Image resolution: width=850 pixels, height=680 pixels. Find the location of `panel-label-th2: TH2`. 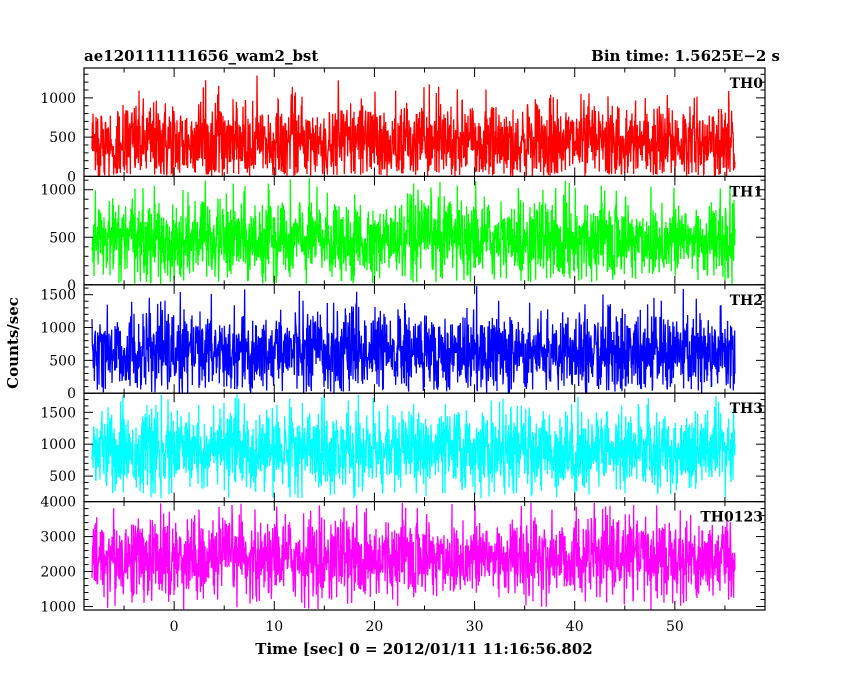

panel-label-th2: TH2 is located at coordinates (746, 301).